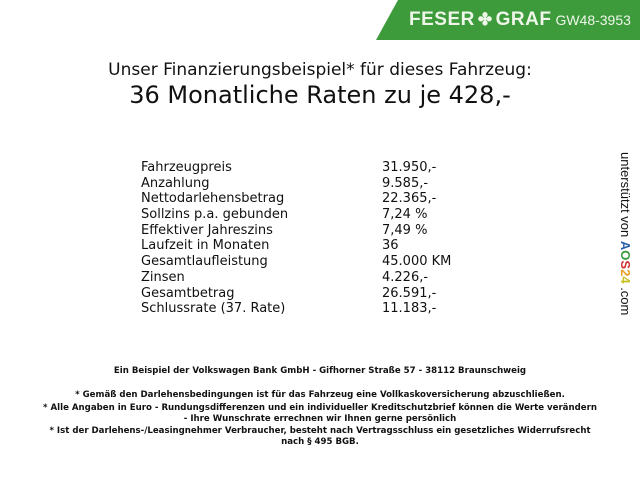  Describe the element at coordinates (204, 262) in the screenshot. I see `row-label: Gesamtlaufleistung` at that location.